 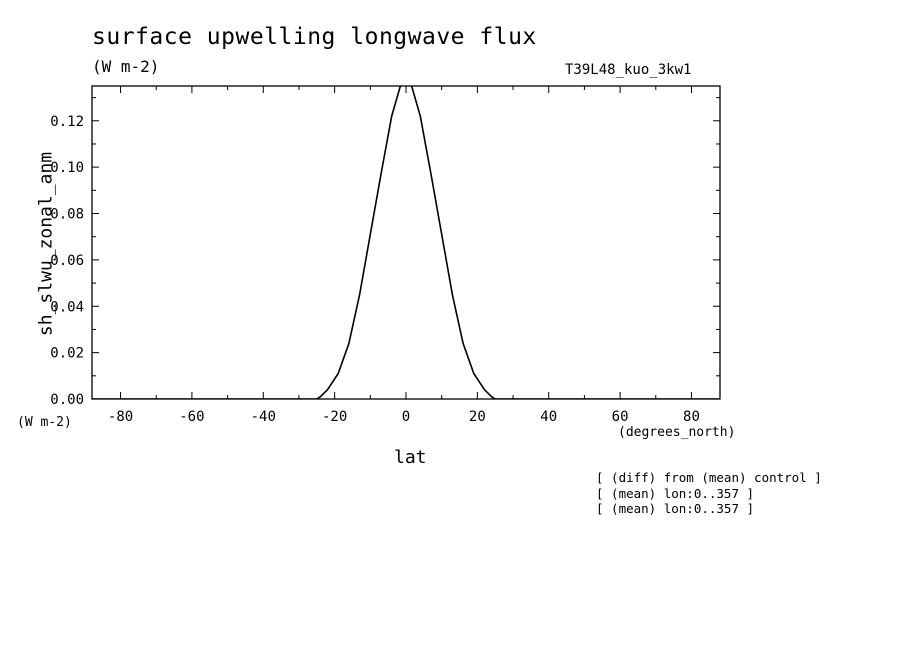 I want to click on x-axis-units: (degrees_north), so click(x=677, y=432).